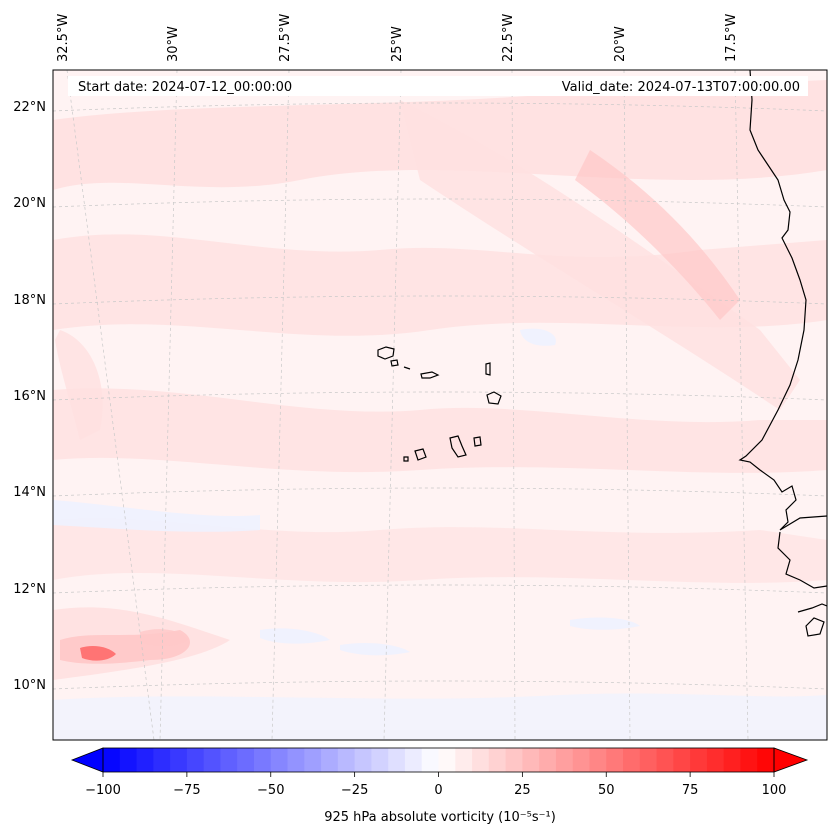 This screenshot has height=839, width=837. I want to click on cape-verde-sao-nicolau, so click(430, 375).